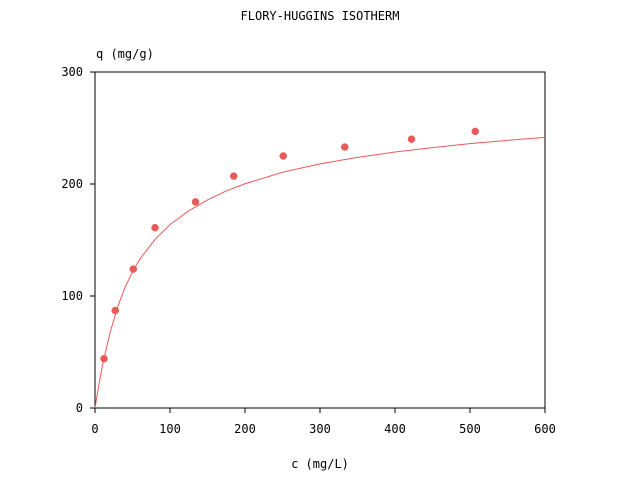 This screenshot has width=640, height=480. I want to click on y-axis-label: q (mg/g), so click(125, 54).